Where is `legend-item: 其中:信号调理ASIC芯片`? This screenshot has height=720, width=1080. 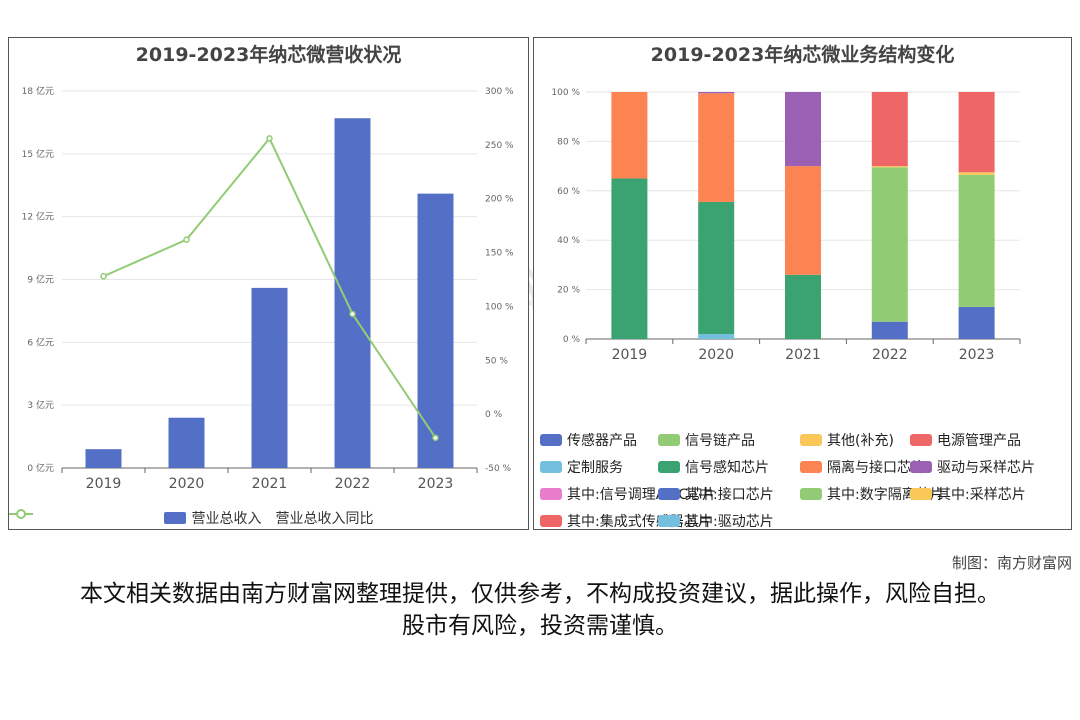
legend-item: 其中:信号调理ASIC芯片 is located at coordinates (628, 494).